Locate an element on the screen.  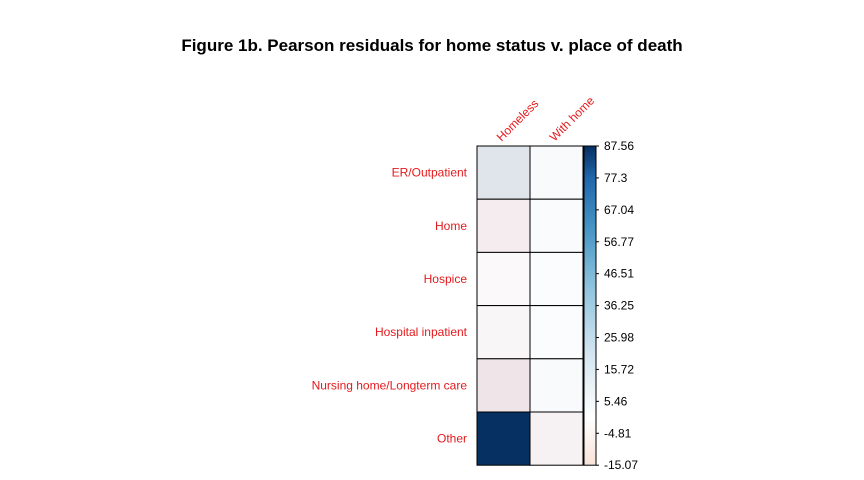
column-labels: Homeless With home is located at coordinates (546, 118).